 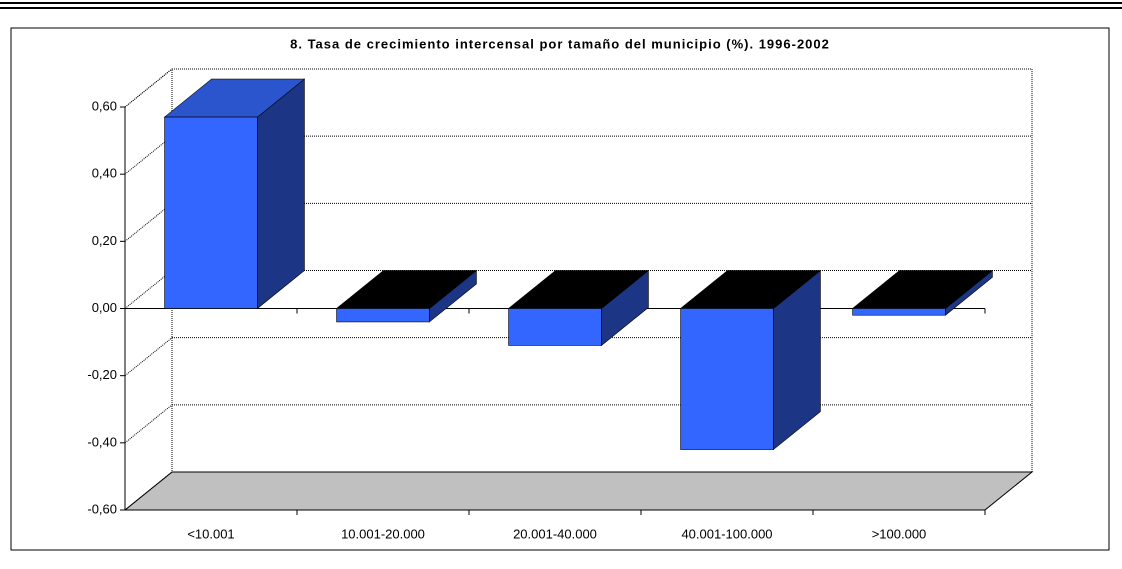 I want to click on x-tick-label: 40.001-100.000, so click(x=726, y=533).